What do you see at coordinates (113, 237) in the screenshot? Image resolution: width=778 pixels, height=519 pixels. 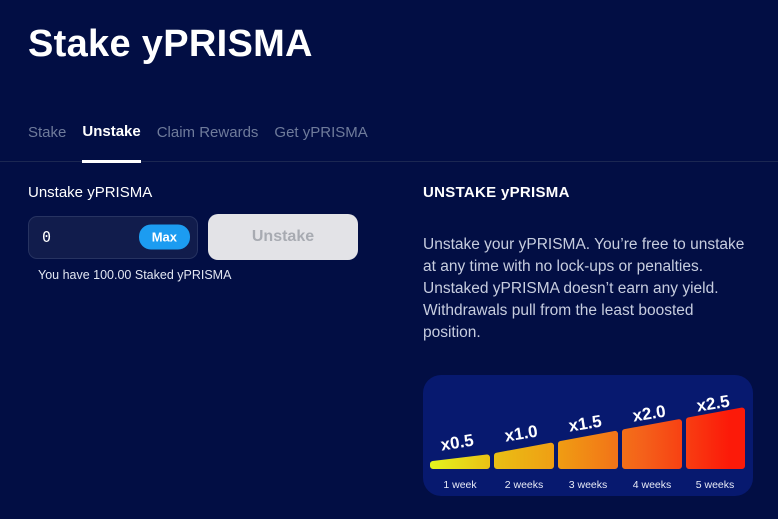 I see `amount-input-group: Max` at bounding box center [113, 237].